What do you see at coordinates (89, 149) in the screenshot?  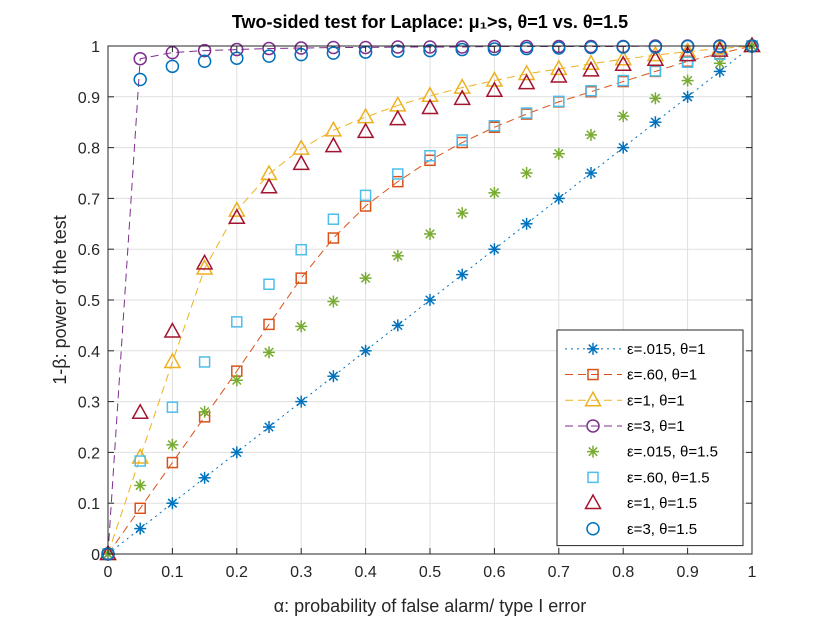 I see `y-tick-label: 0.8` at bounding box center [89, 149].